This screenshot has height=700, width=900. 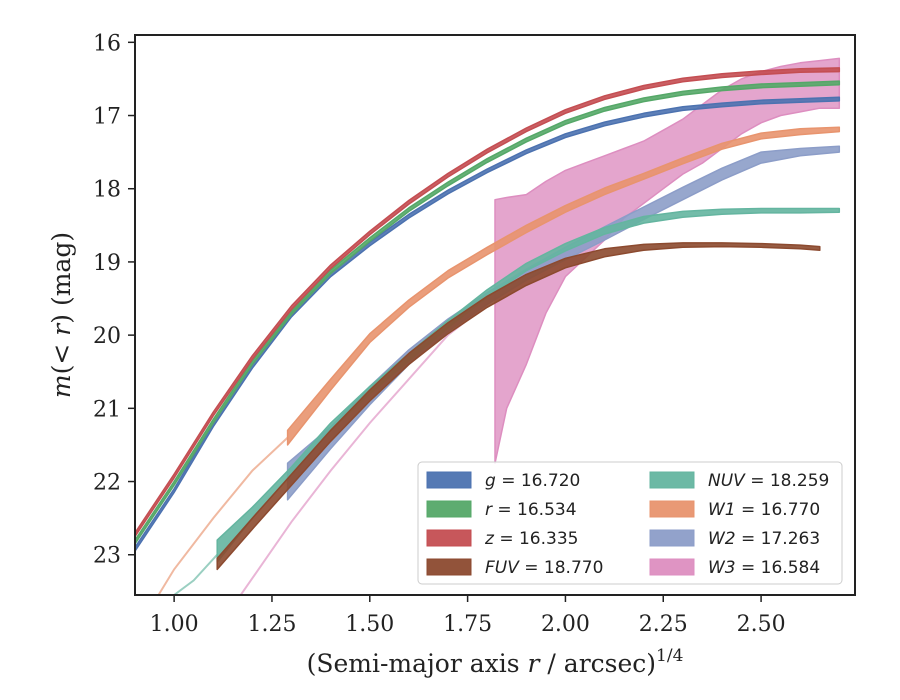 I want to click on legend-swatch-w3, so click(x=672, y=567).